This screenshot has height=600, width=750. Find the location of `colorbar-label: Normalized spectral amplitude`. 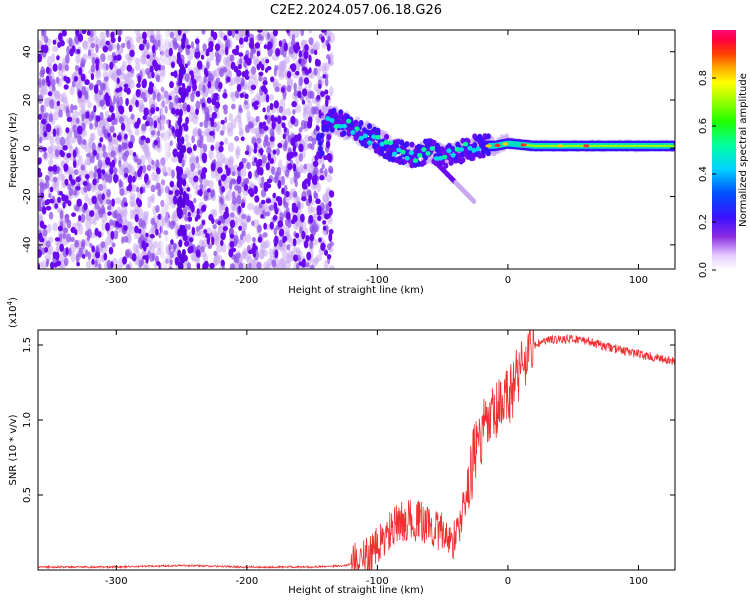

colorbar-label: Normalized spectral amplitude is located at coordinates (743, 150).